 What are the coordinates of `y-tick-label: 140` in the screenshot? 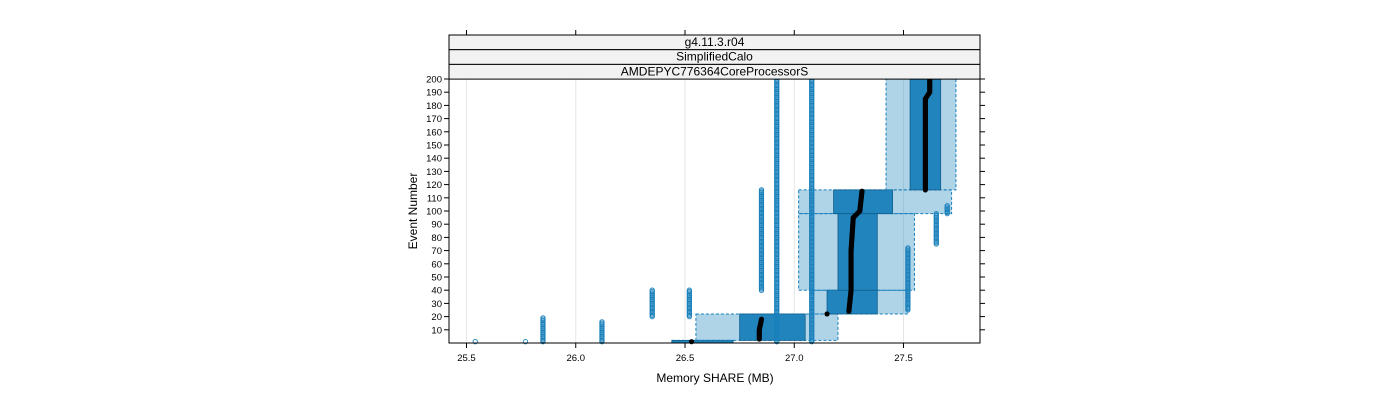 It's located at (434, 159).